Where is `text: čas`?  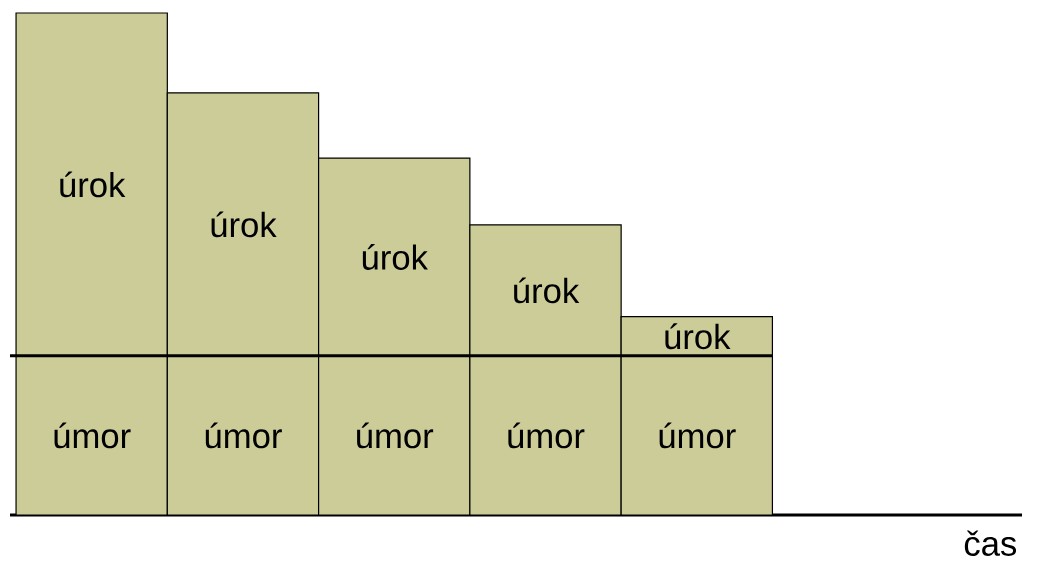
text: čas is located at coordinates (990, 543).